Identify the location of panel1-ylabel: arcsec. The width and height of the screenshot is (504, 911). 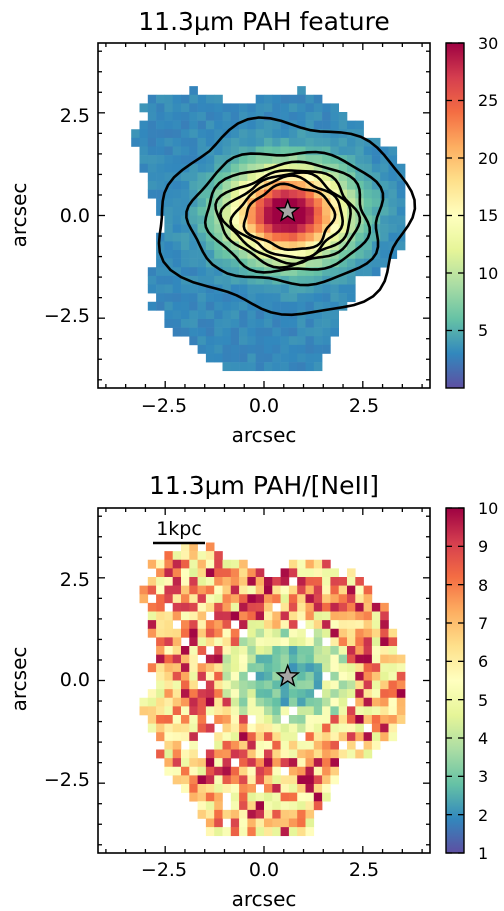
(19, 215).